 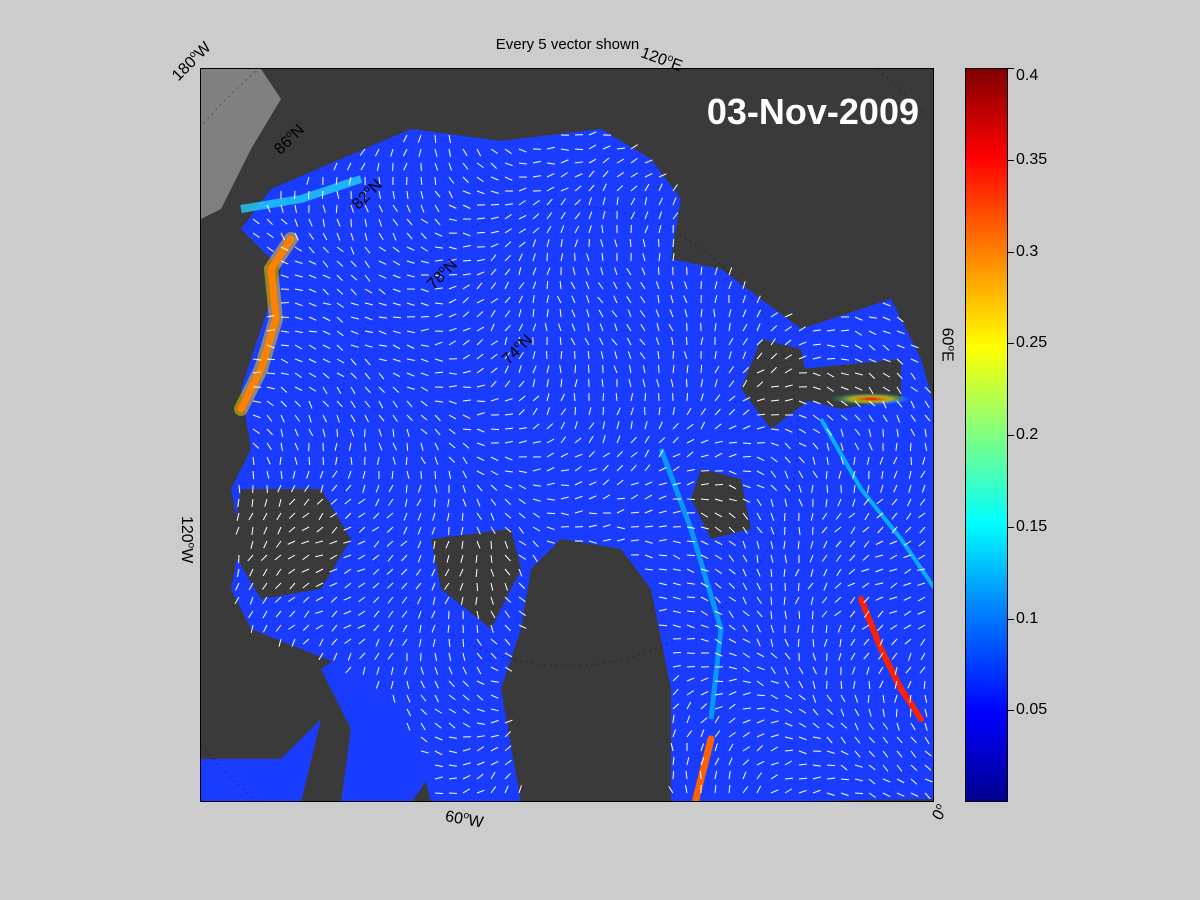 What do you see at coordinates (1011, 252) in the screenshot?
I see `colorbar-tick-mark` at bounding box center [1011, 252].